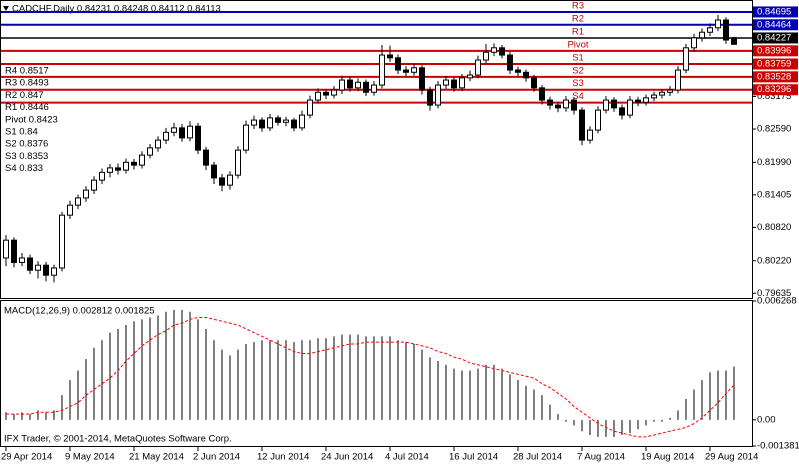 The image size is (799, 464). Describe the element at coordinates (24, 95) in the screenshot. I see `pivot-annotation: R2 0.847` at that location.